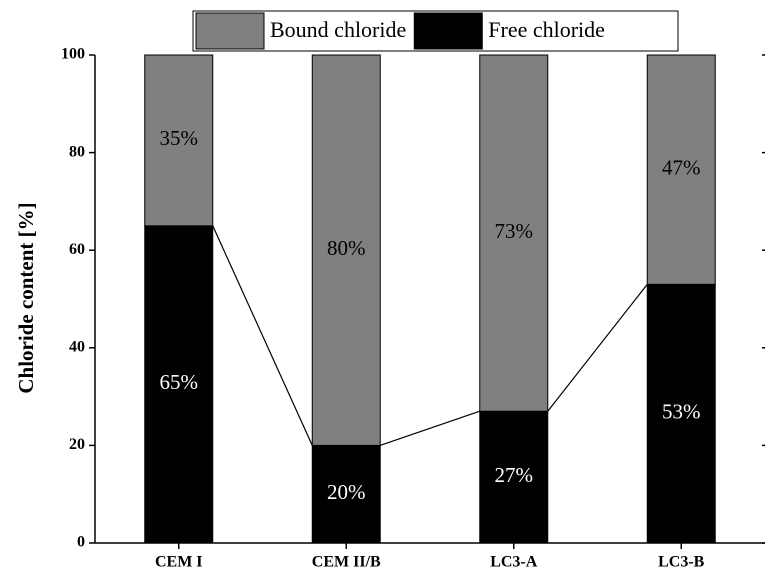  What do you see at coordinates (681, 562) in the screenshot?
I see `x-tick-label: LC3-B` at bounding box center [681, 562].